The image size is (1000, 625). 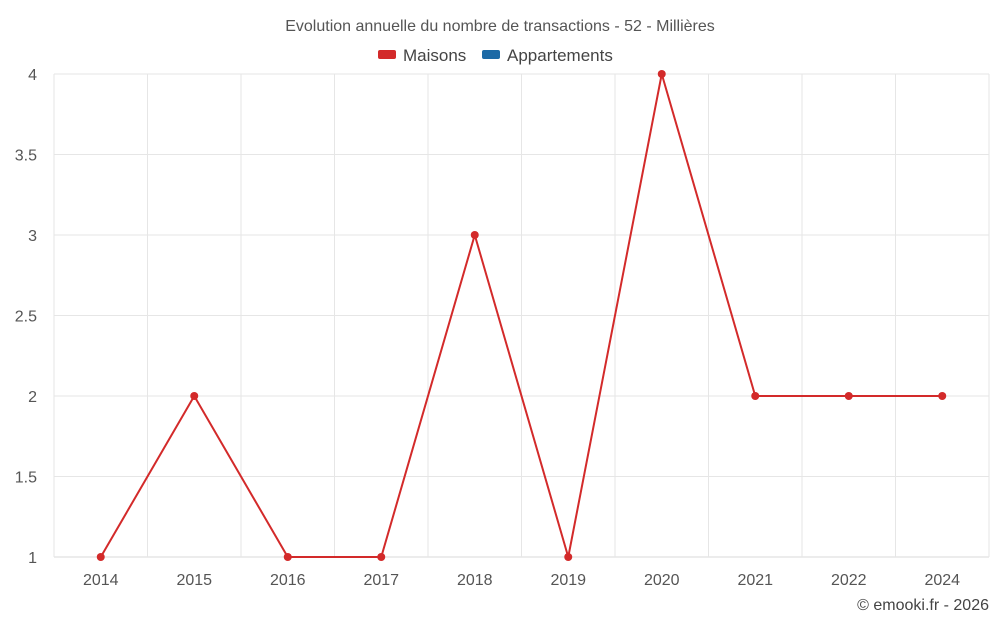 I want to click on legend-label-maisons: Maisons, so click(x=434, y=55).